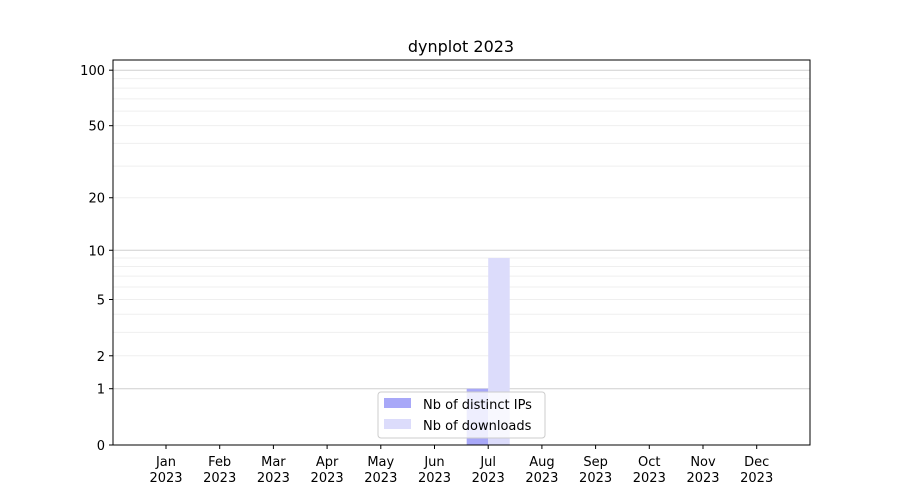 This screenshot has height=504, width=900. What do you see at coordinates (101, 446) in the screenshot?
I see `y-tick-label: 0` at bounding box center [101, 446].